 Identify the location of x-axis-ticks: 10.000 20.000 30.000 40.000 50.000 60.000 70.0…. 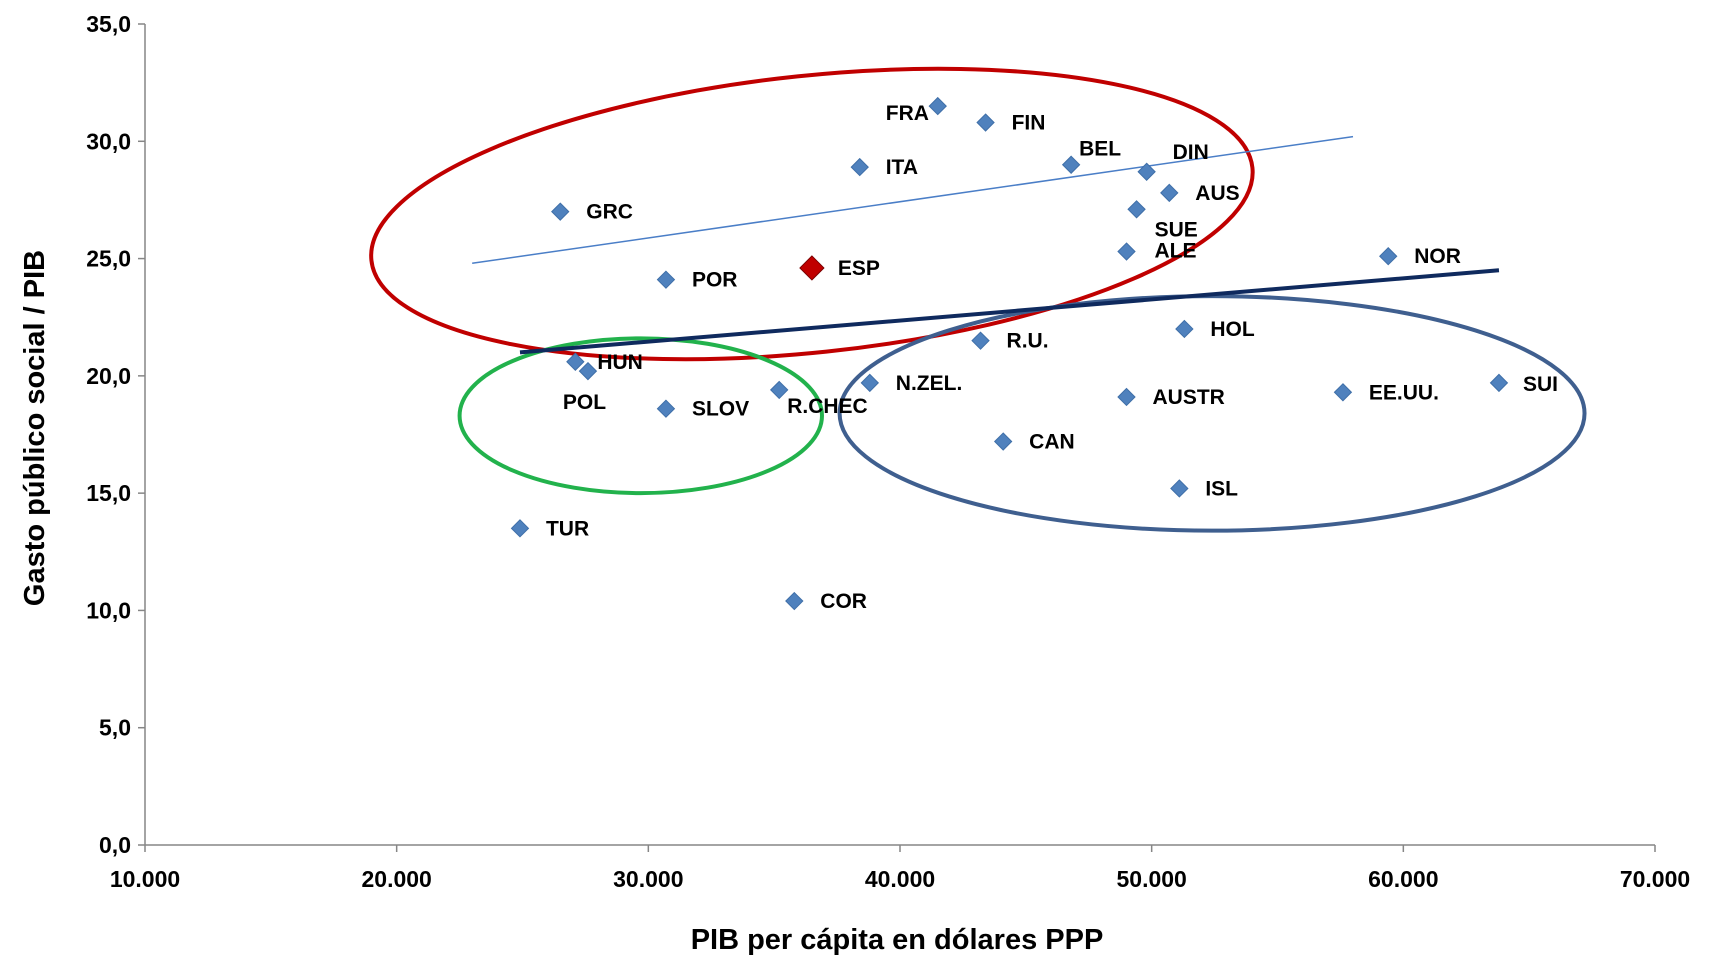
(900, 868).